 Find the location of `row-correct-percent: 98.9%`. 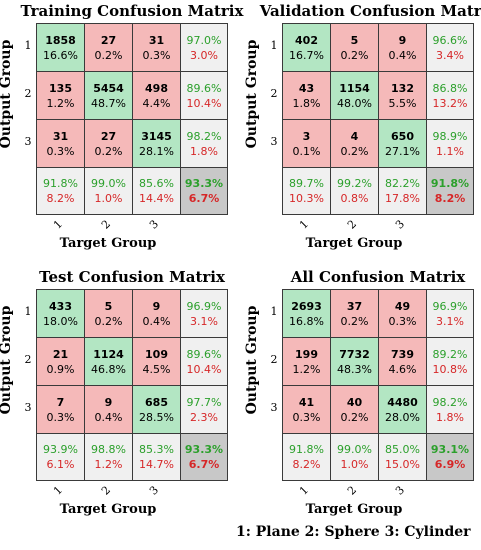

row-correct-percent: 98.9% is located at coordinates (450, 136).